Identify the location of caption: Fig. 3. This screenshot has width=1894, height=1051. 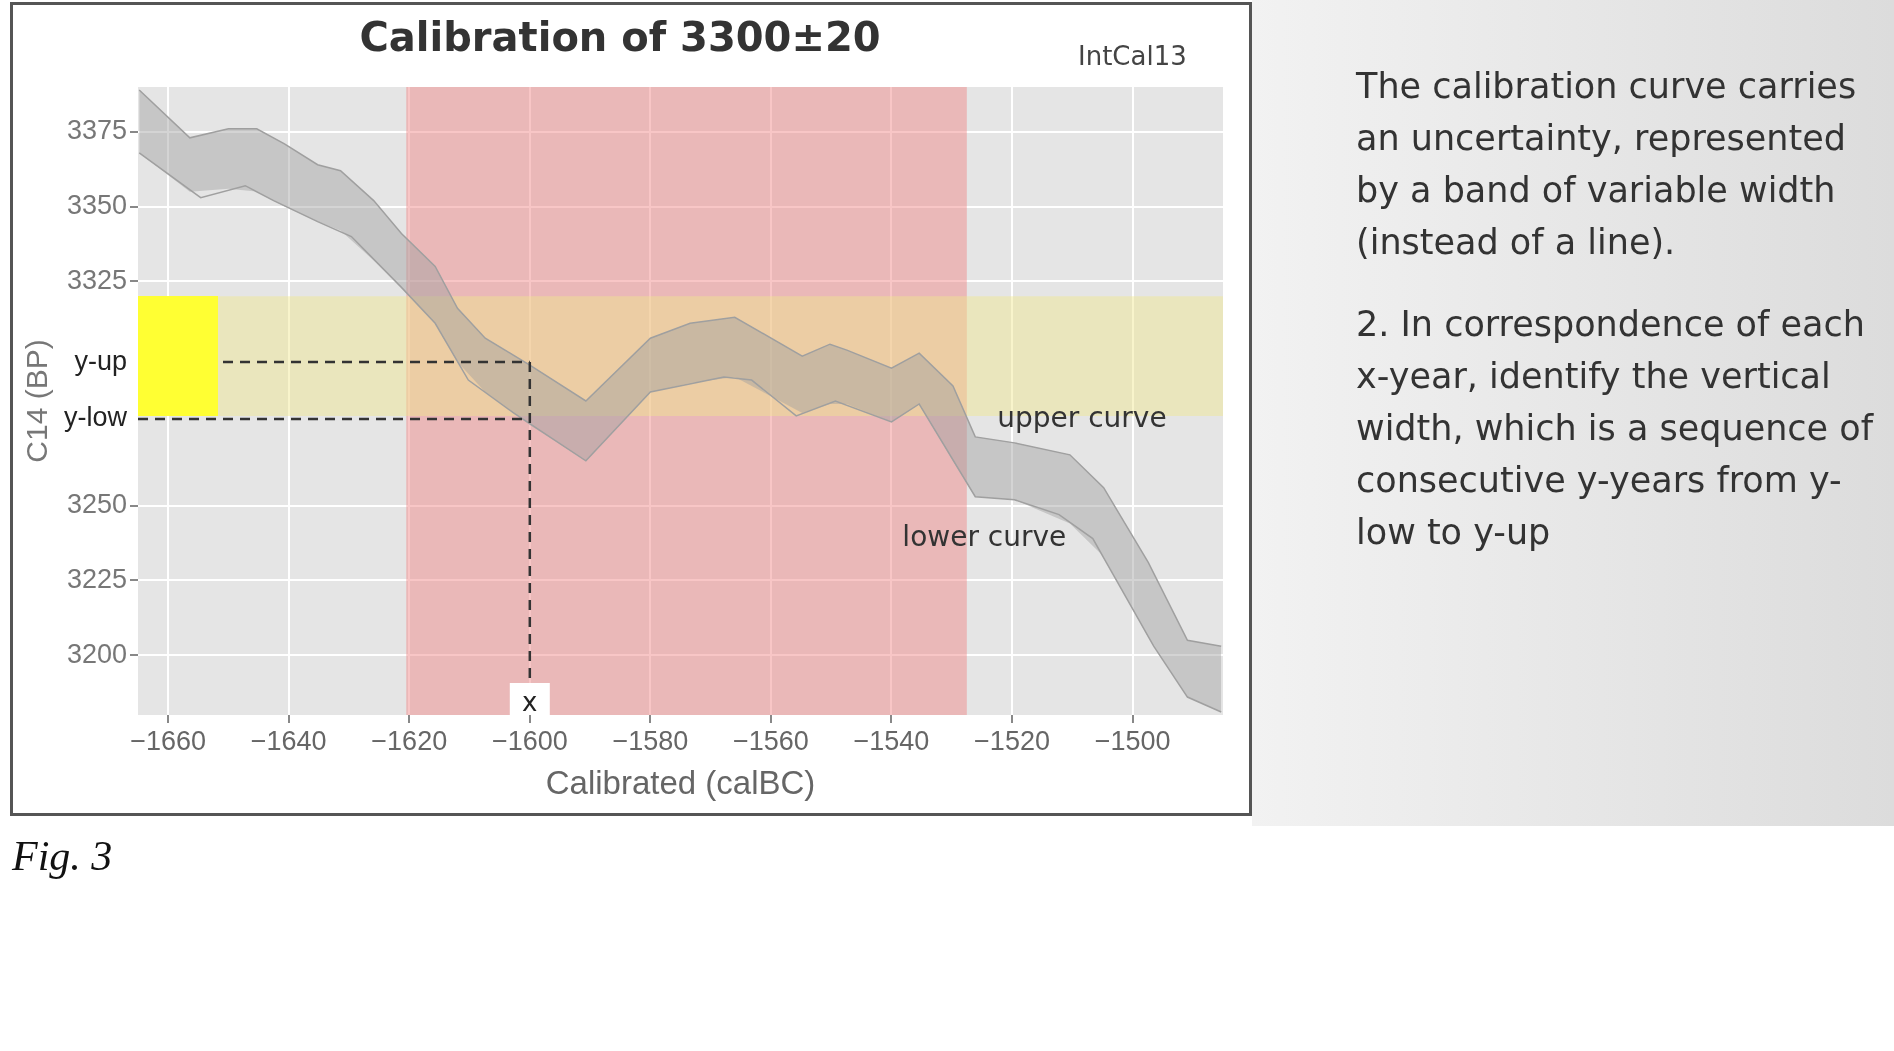
(62, 856).